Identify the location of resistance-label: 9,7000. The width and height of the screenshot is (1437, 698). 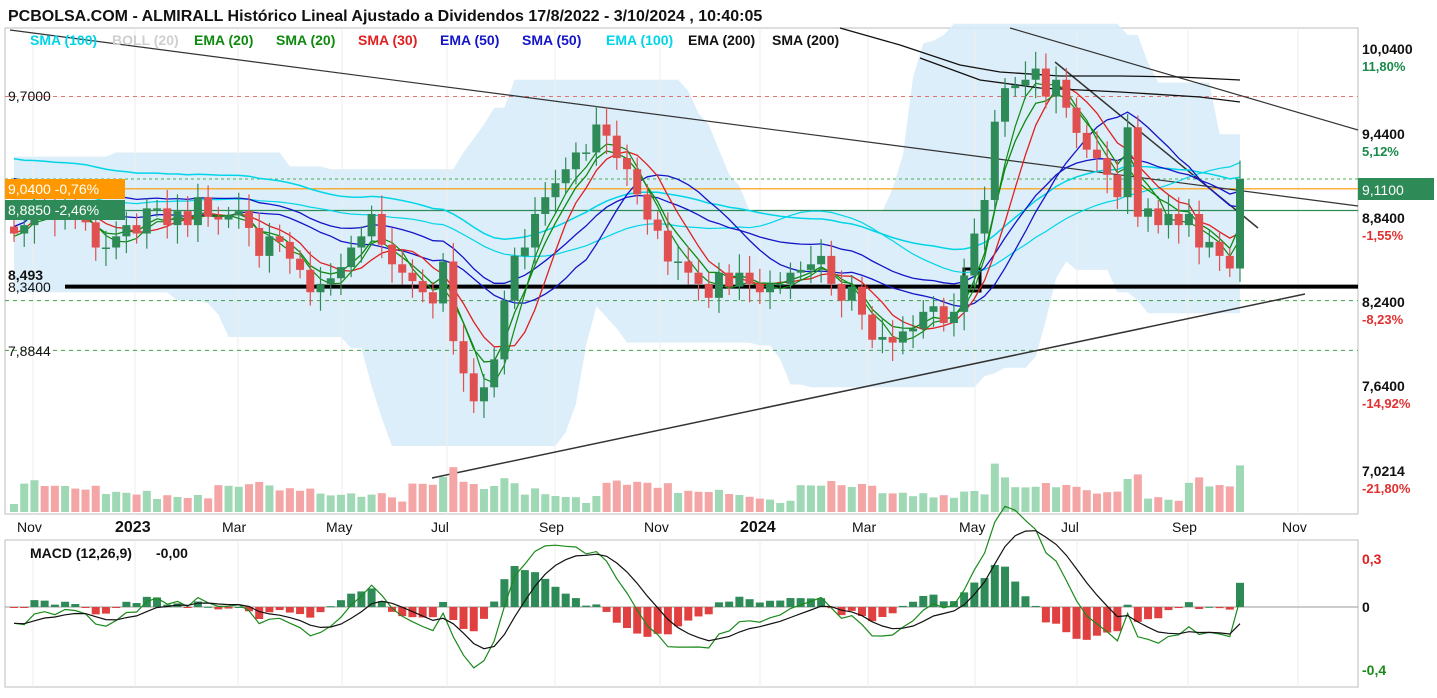
(29, 96).